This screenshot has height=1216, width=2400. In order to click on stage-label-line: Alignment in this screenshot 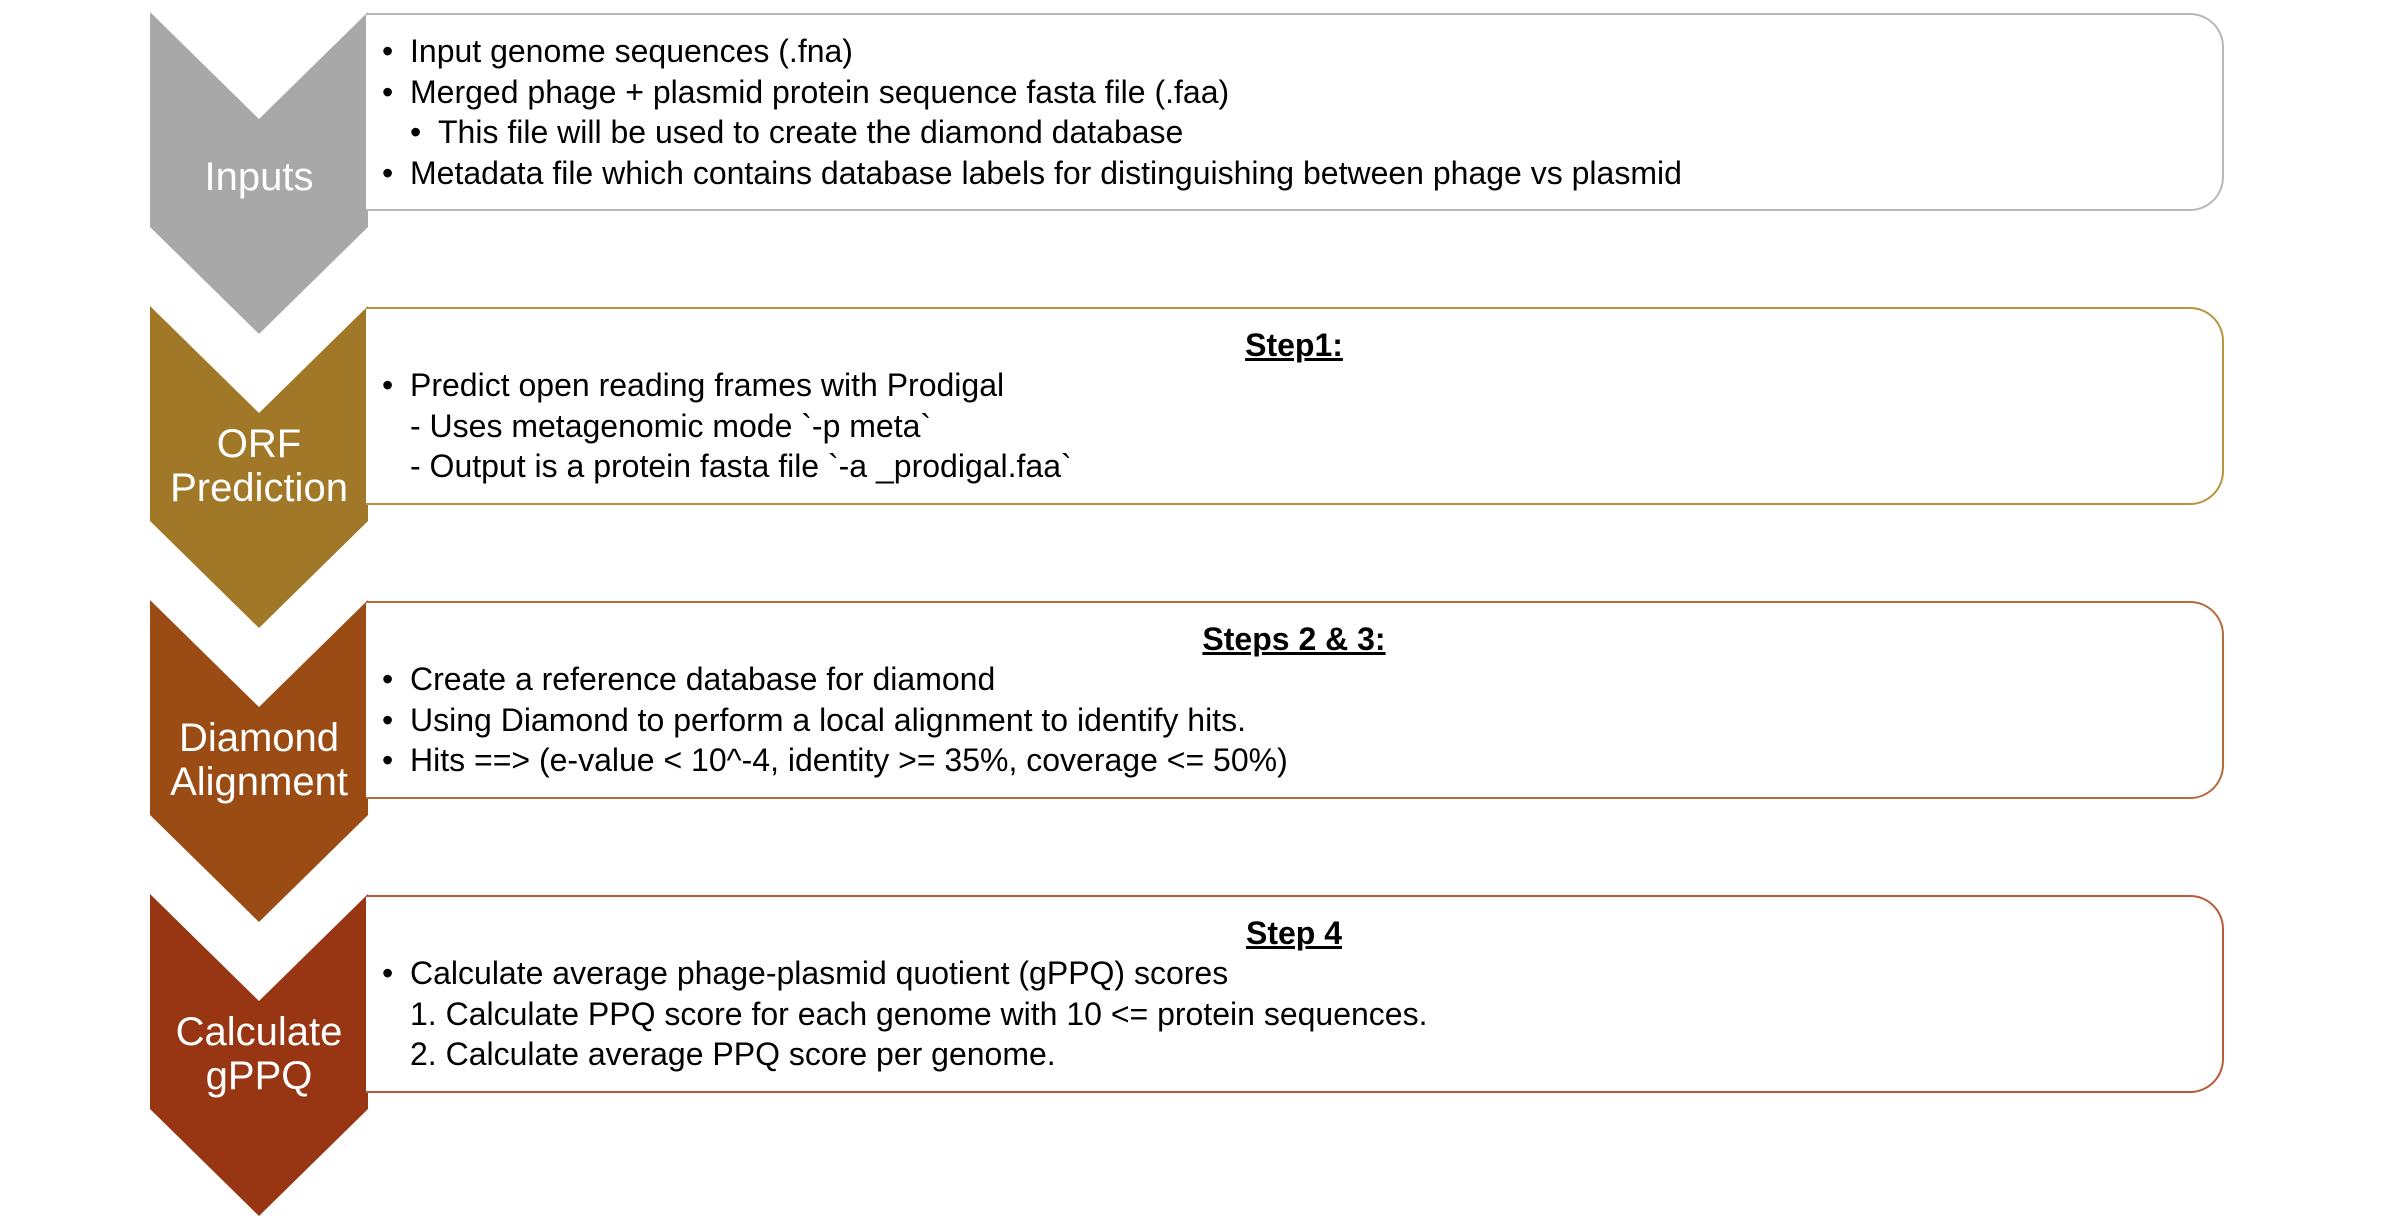, I will do `click(259, 782)`.